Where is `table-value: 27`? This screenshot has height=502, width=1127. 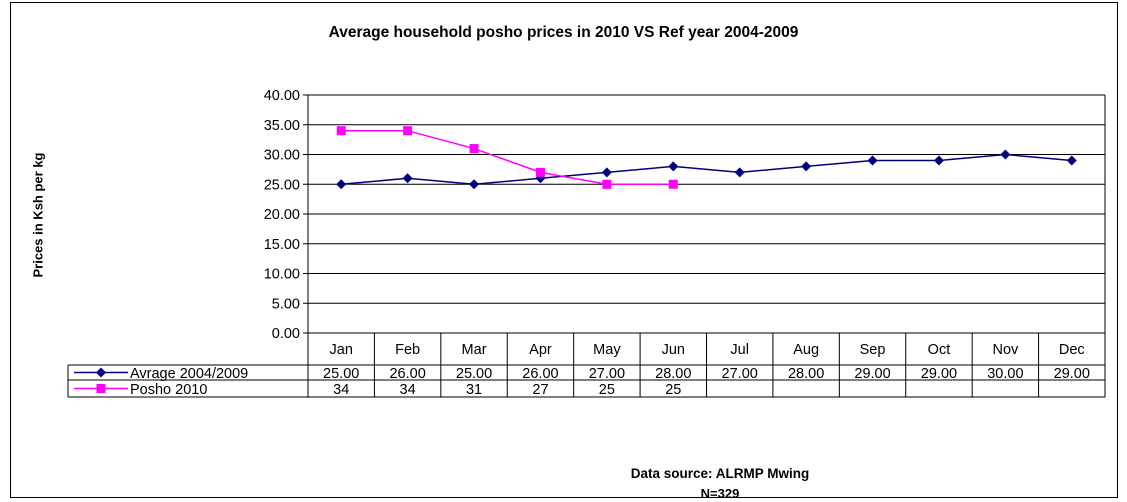
table-value: 27 is located at coordinates (540, 390).